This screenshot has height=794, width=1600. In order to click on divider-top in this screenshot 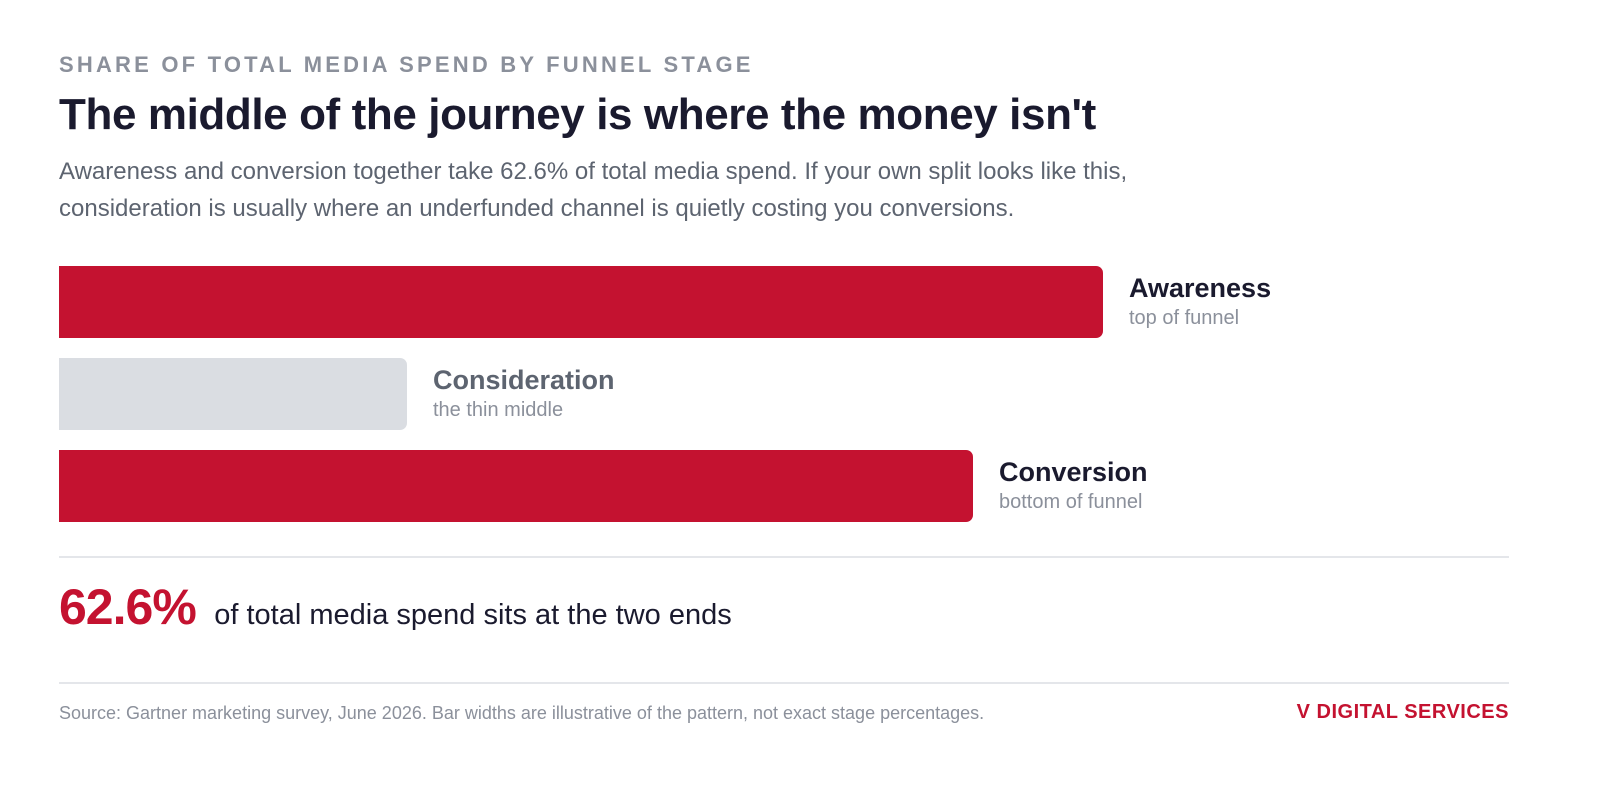, I will do `click(784, 557)`.